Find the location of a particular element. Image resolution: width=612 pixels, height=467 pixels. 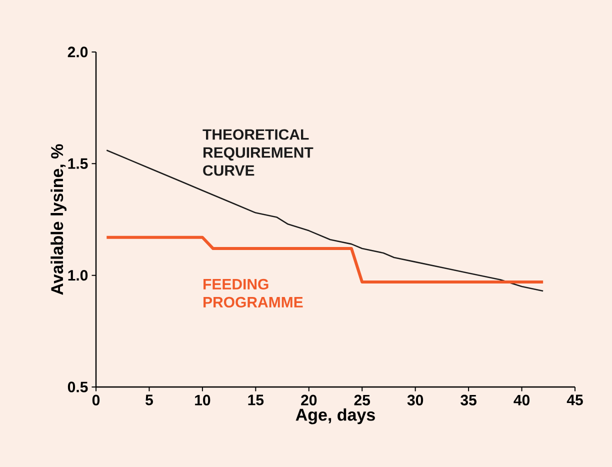

series-label: THEORETICAL REQUIREMENT CURVE is located at coordinates (258, 152).